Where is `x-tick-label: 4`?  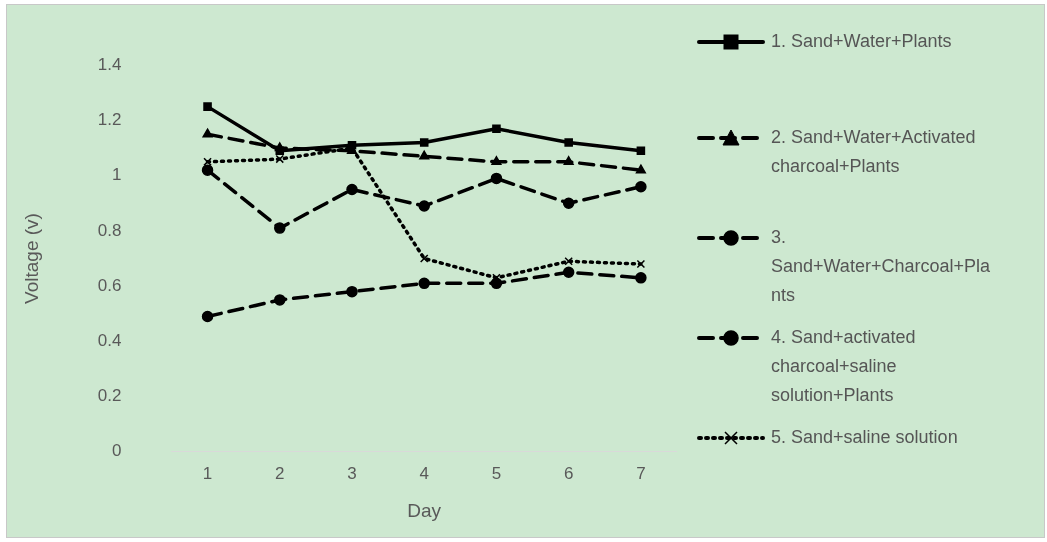 x-tick-label: 4 is located at coordinates (424, 473).